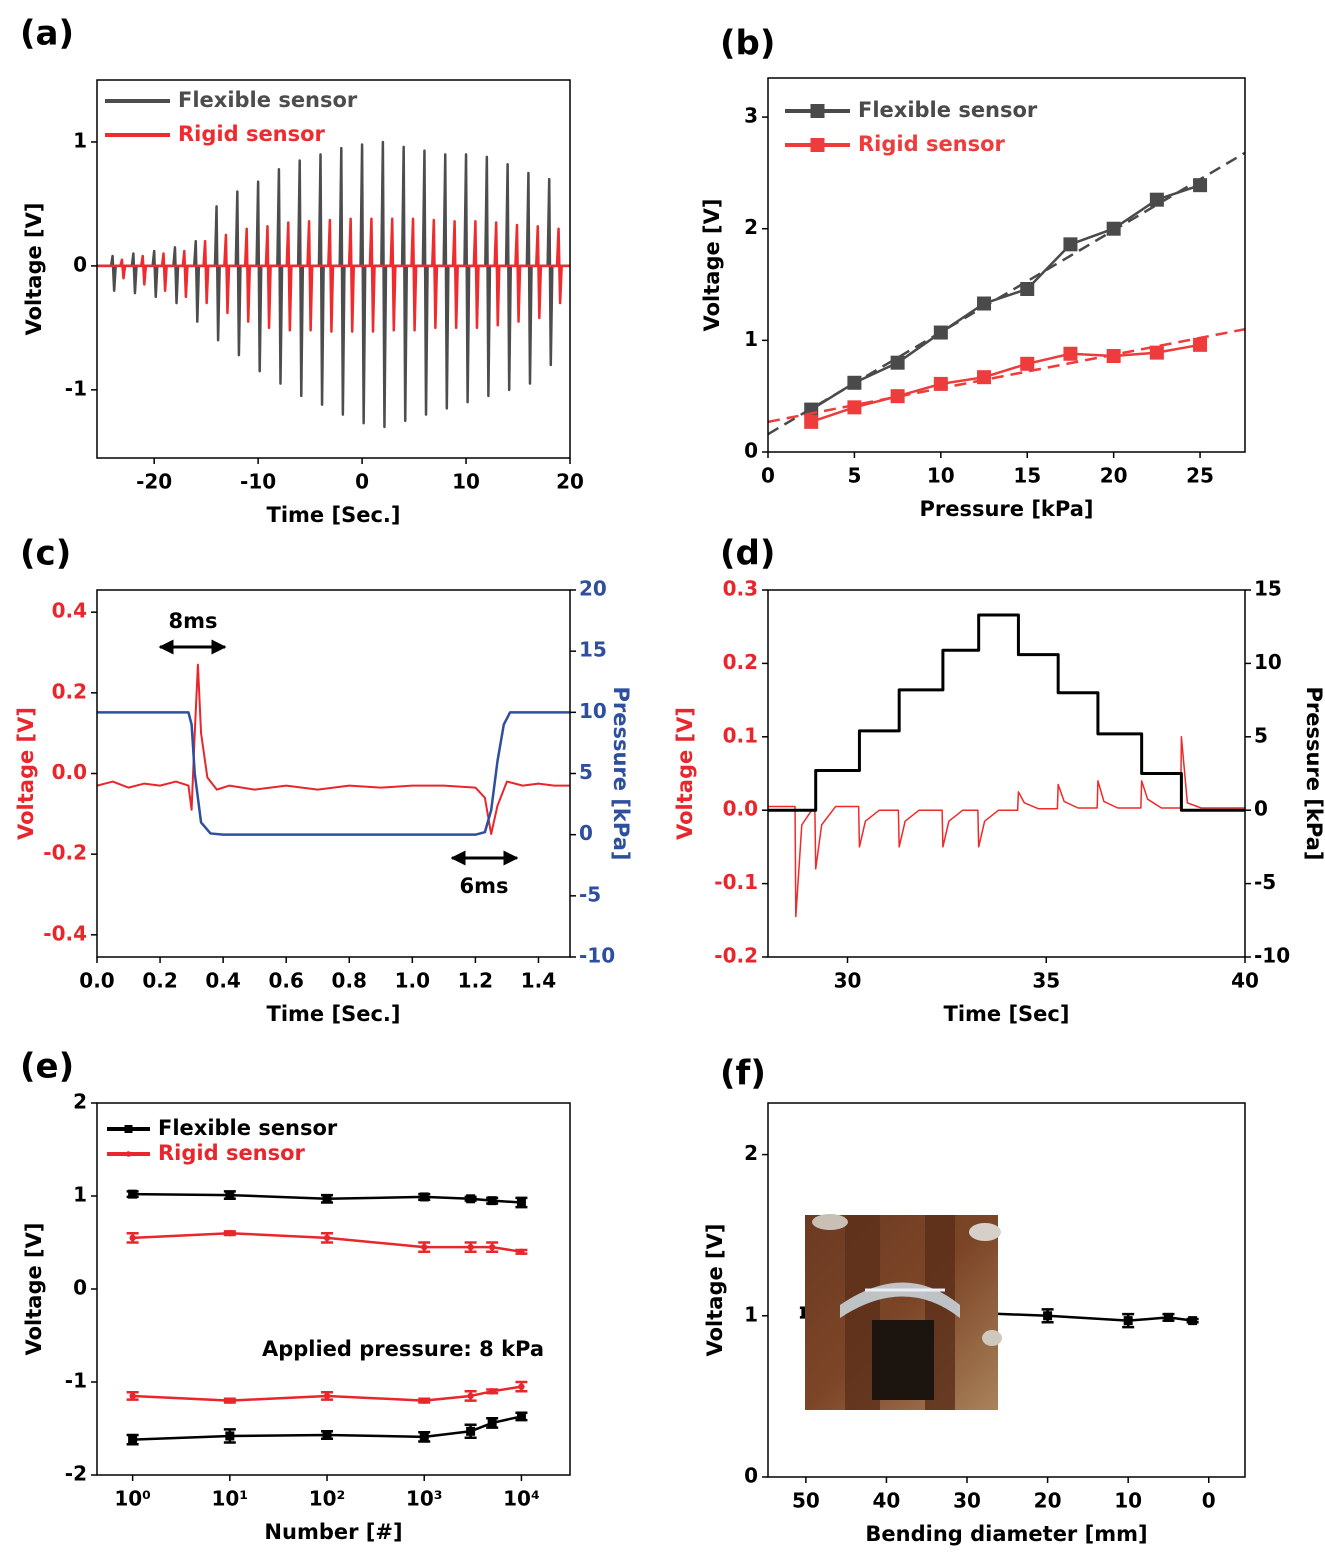 This screenshot has width=1325, height=1554. I want to click on panel-label: (d), so click(747, 554).